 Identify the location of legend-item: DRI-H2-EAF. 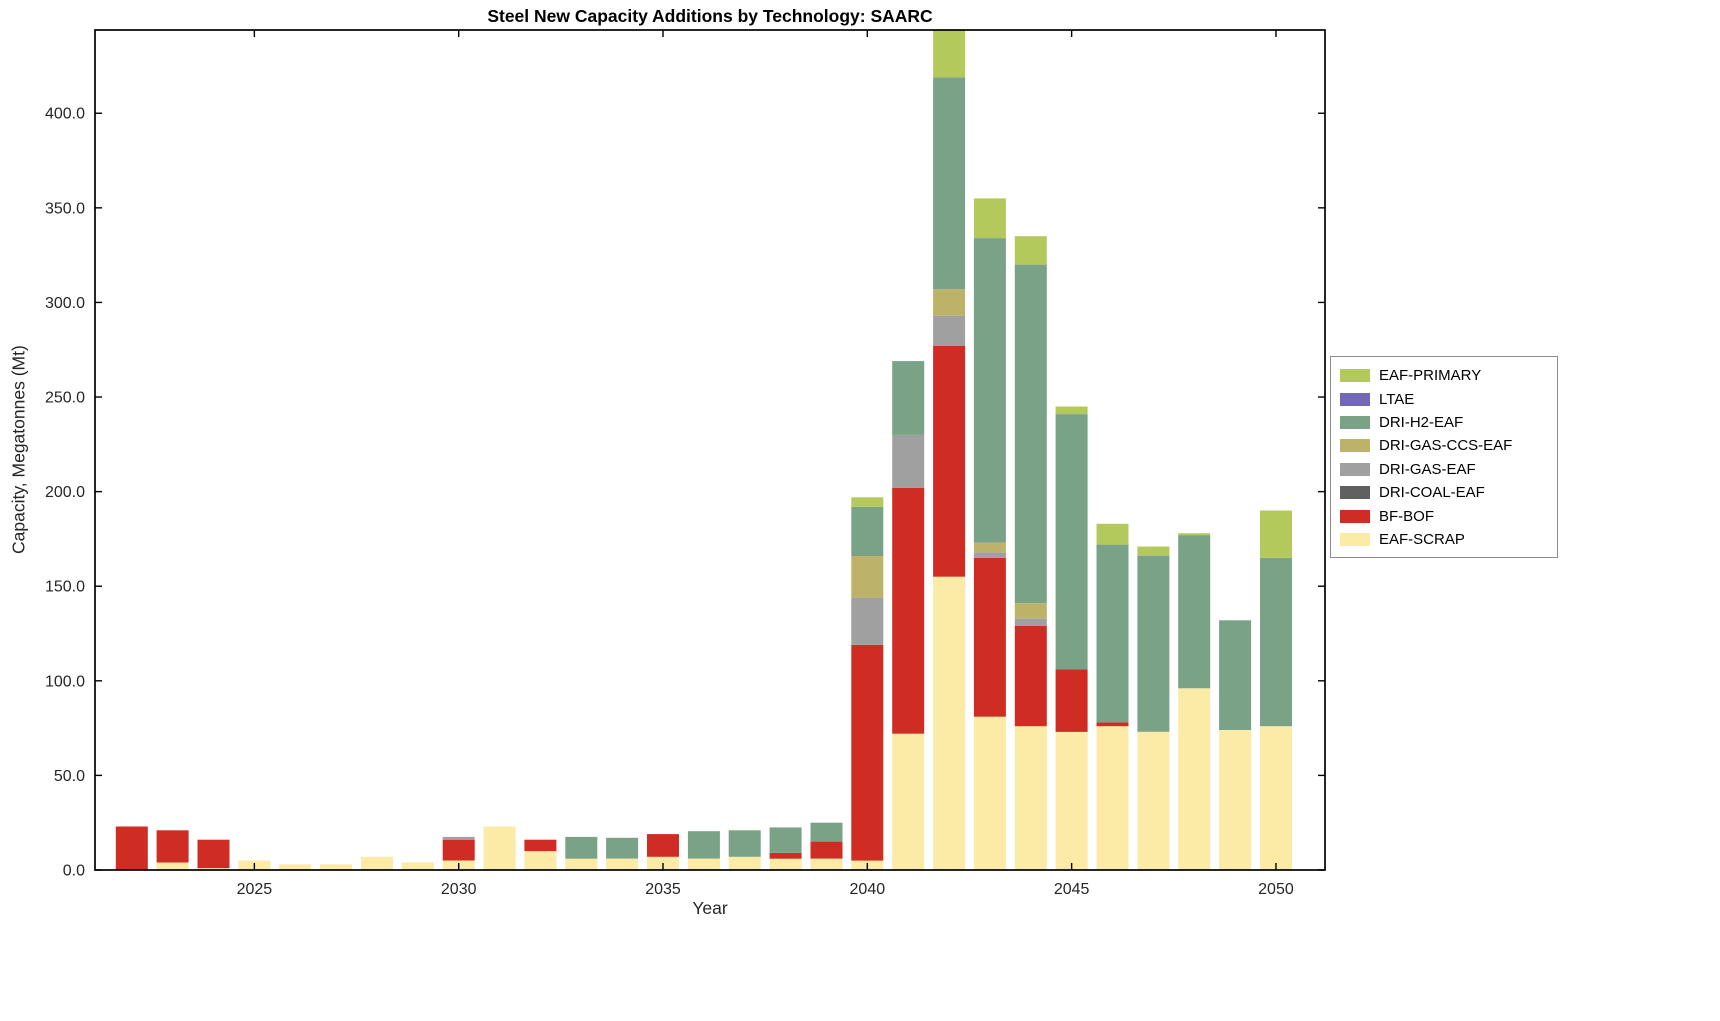
(1444, 422).